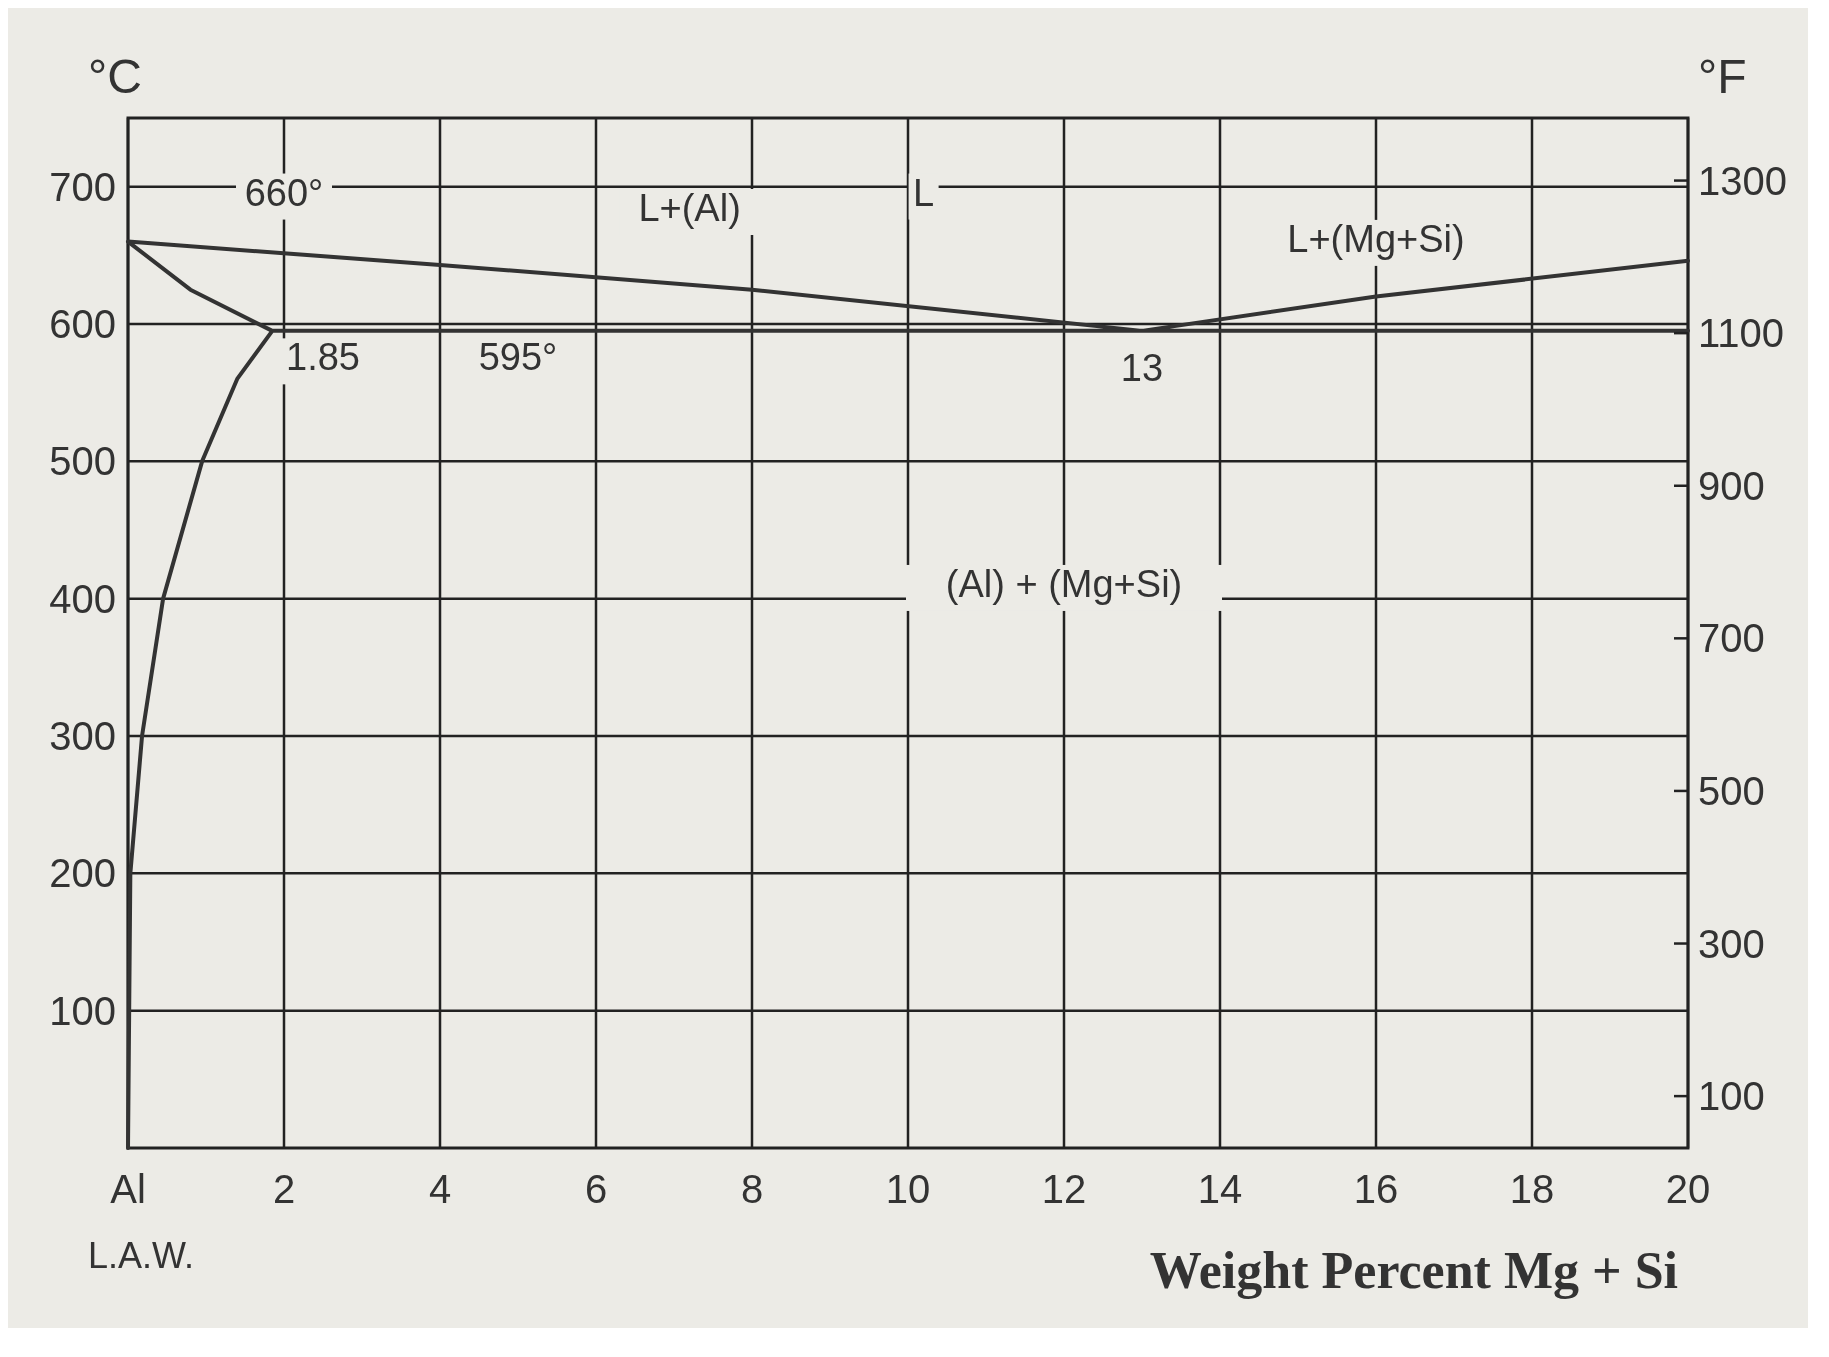 Image resolution: width=1829 pixels, height=1357 pixels. What do you see at coordinates (1532, 1189) in the screenshot?
I see `x-tick-label: 18` at bounding box center [1532, 1189].